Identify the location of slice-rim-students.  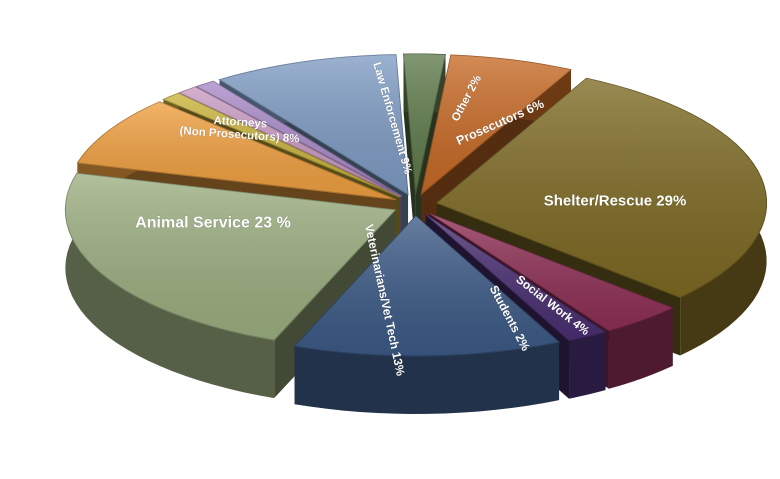
(587, 365).